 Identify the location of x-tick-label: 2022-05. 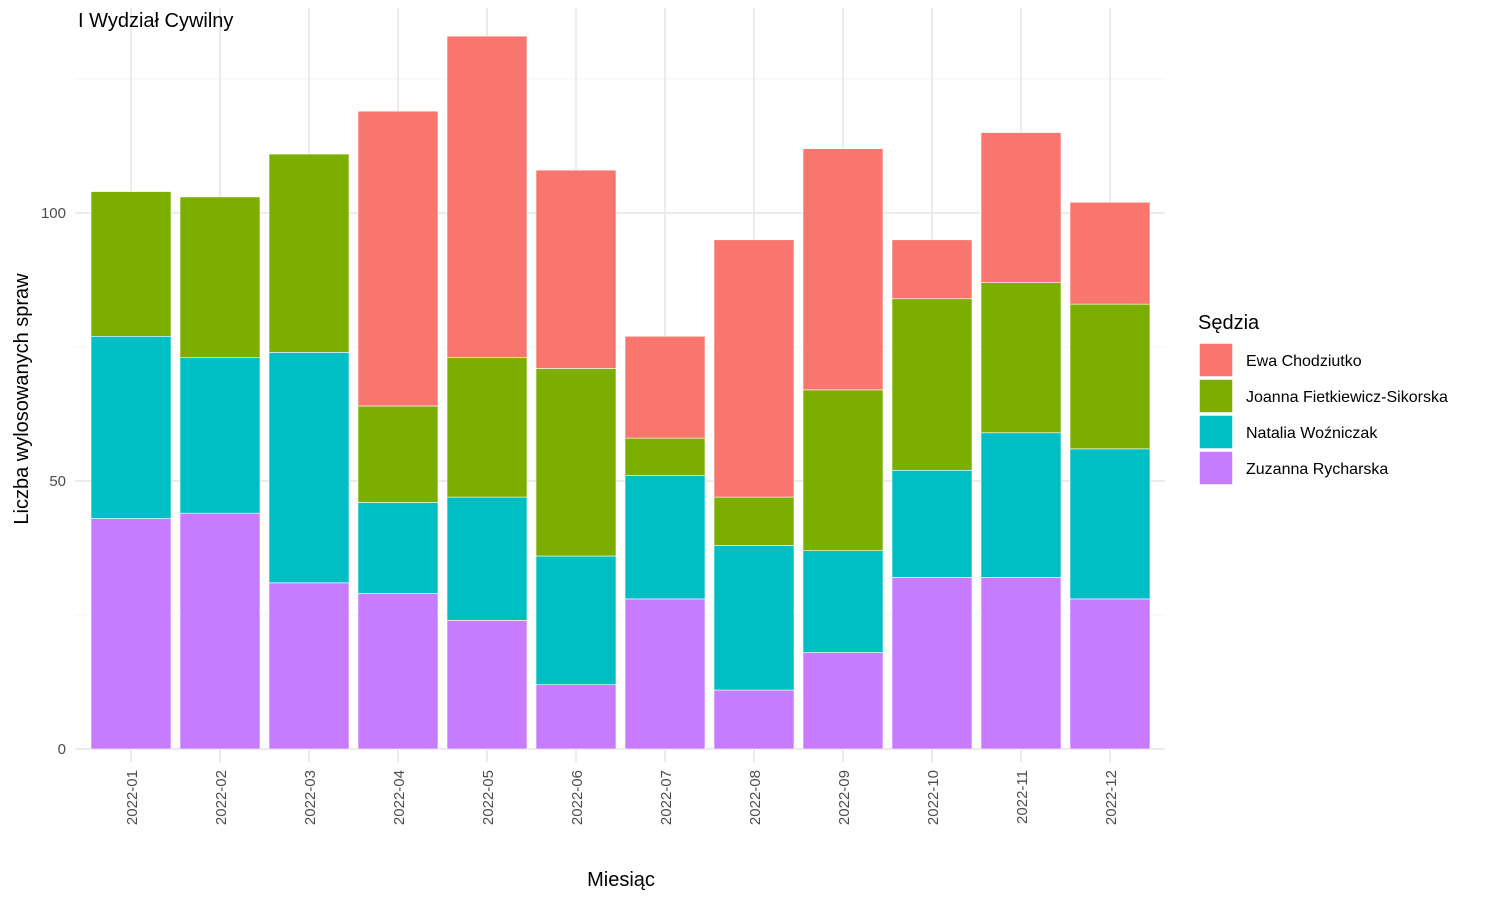
(488, 797).